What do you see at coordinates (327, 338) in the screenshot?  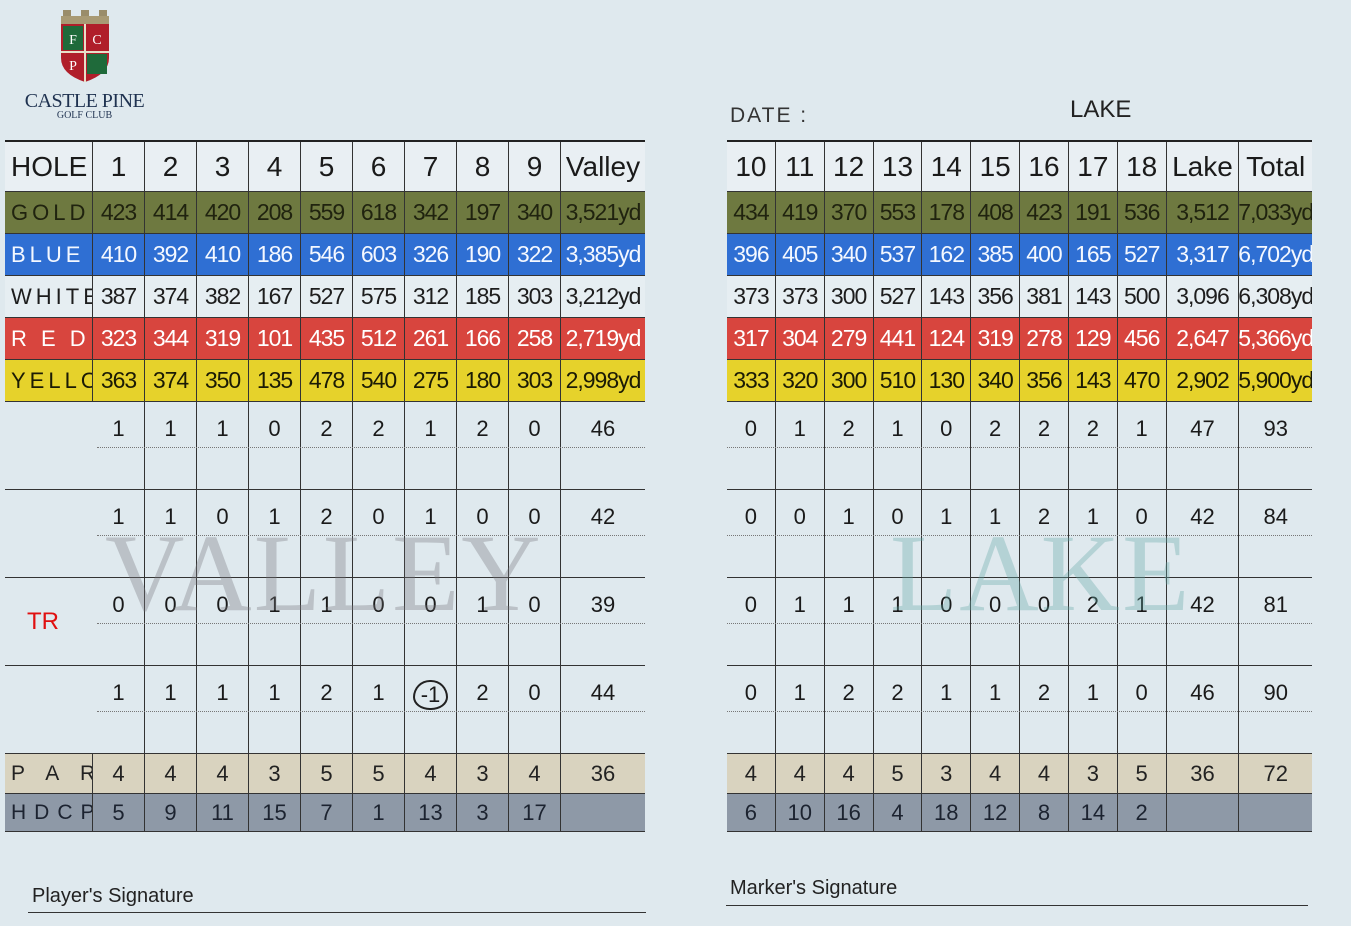 I see `value-cell: 435` at bounding box center [327, 338].